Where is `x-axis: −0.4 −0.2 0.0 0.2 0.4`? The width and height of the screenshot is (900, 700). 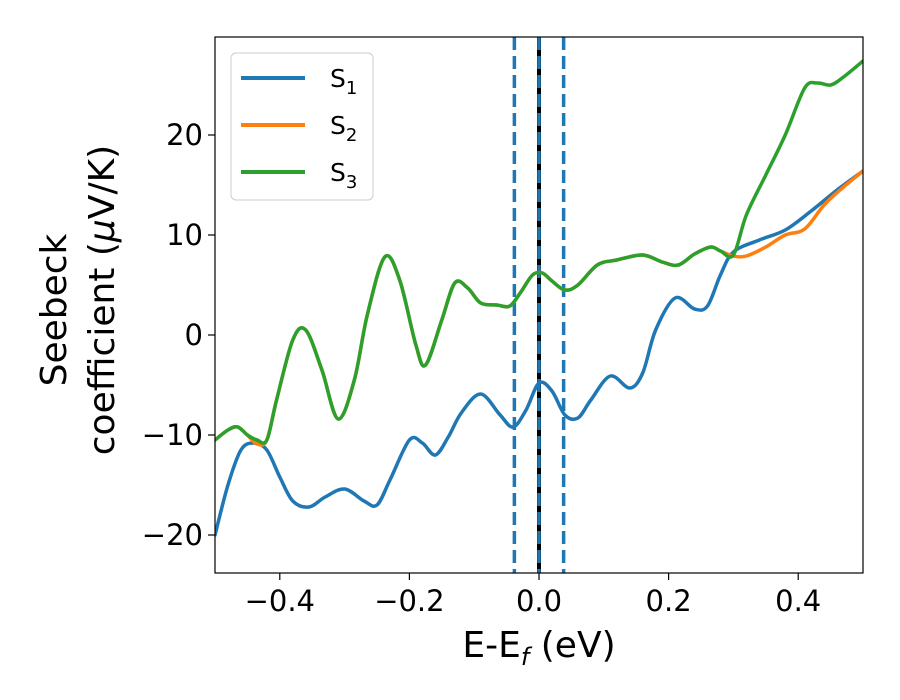
x-axis: −0.4 −0.2 0.0 0.2 0.4 is located at coordinates (533, 595).